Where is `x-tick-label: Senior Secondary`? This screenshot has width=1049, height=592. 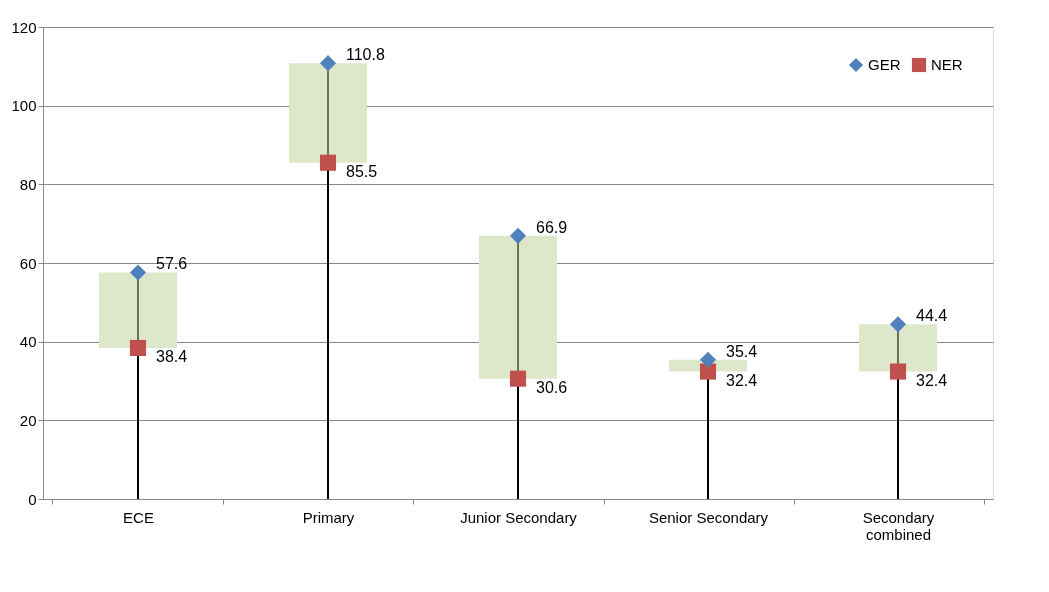 x-tick-label: Senior Secondary is located at coordinates (708, 517).